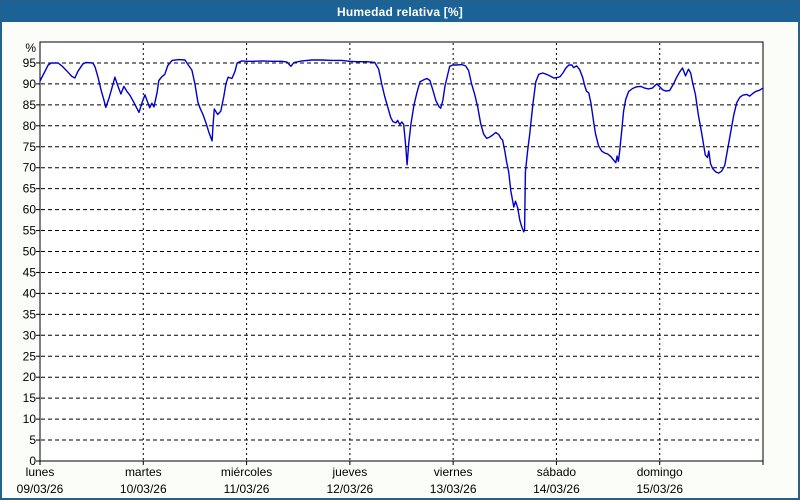  I want to click on y-axis-label: 75, so click(30, 147).